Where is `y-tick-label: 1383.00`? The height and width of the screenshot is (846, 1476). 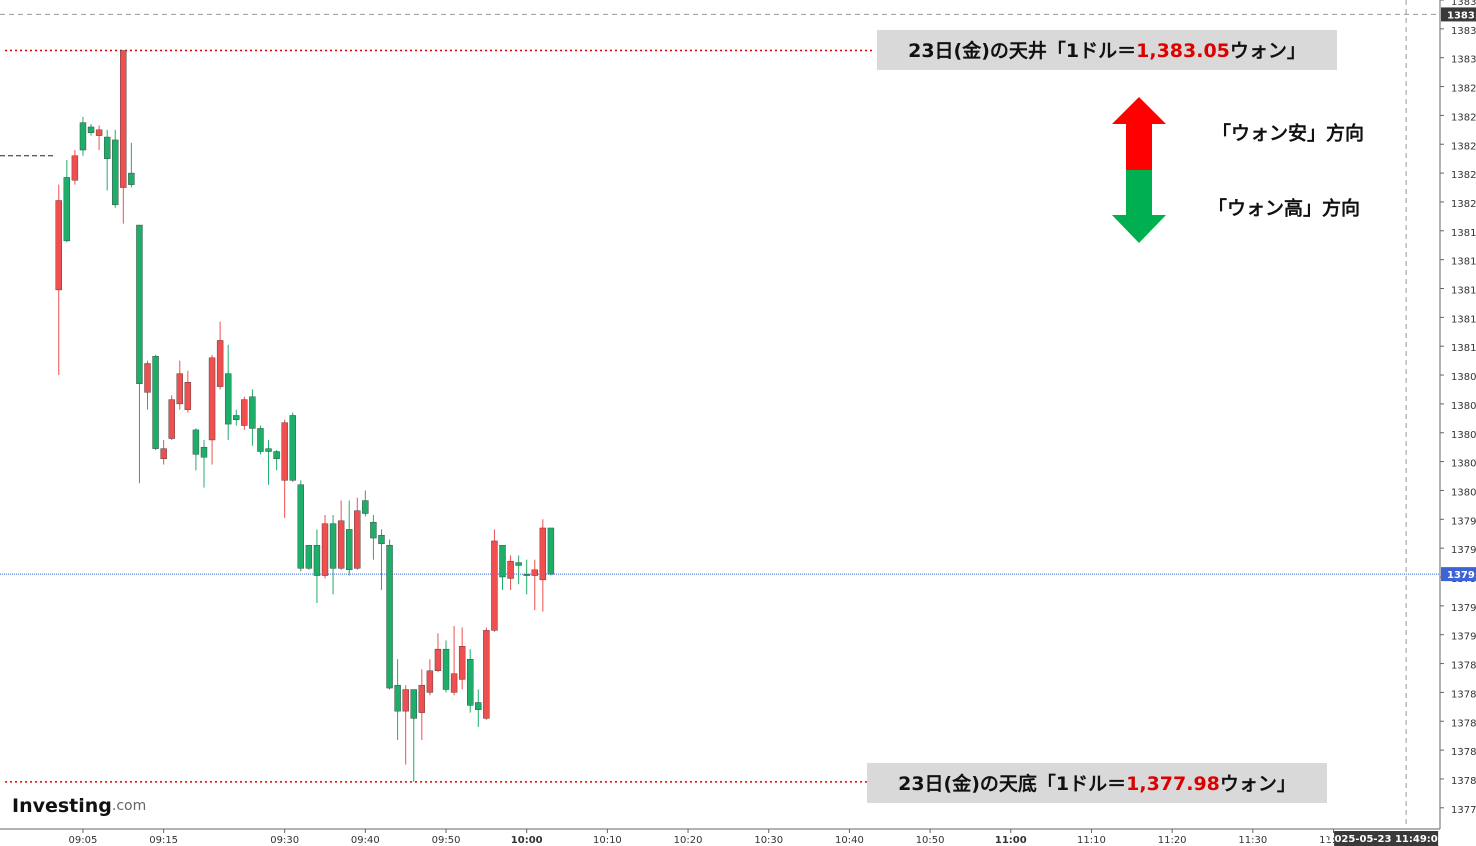
y-tick-label: 1383.00 is located at coordinates (1463, 60).